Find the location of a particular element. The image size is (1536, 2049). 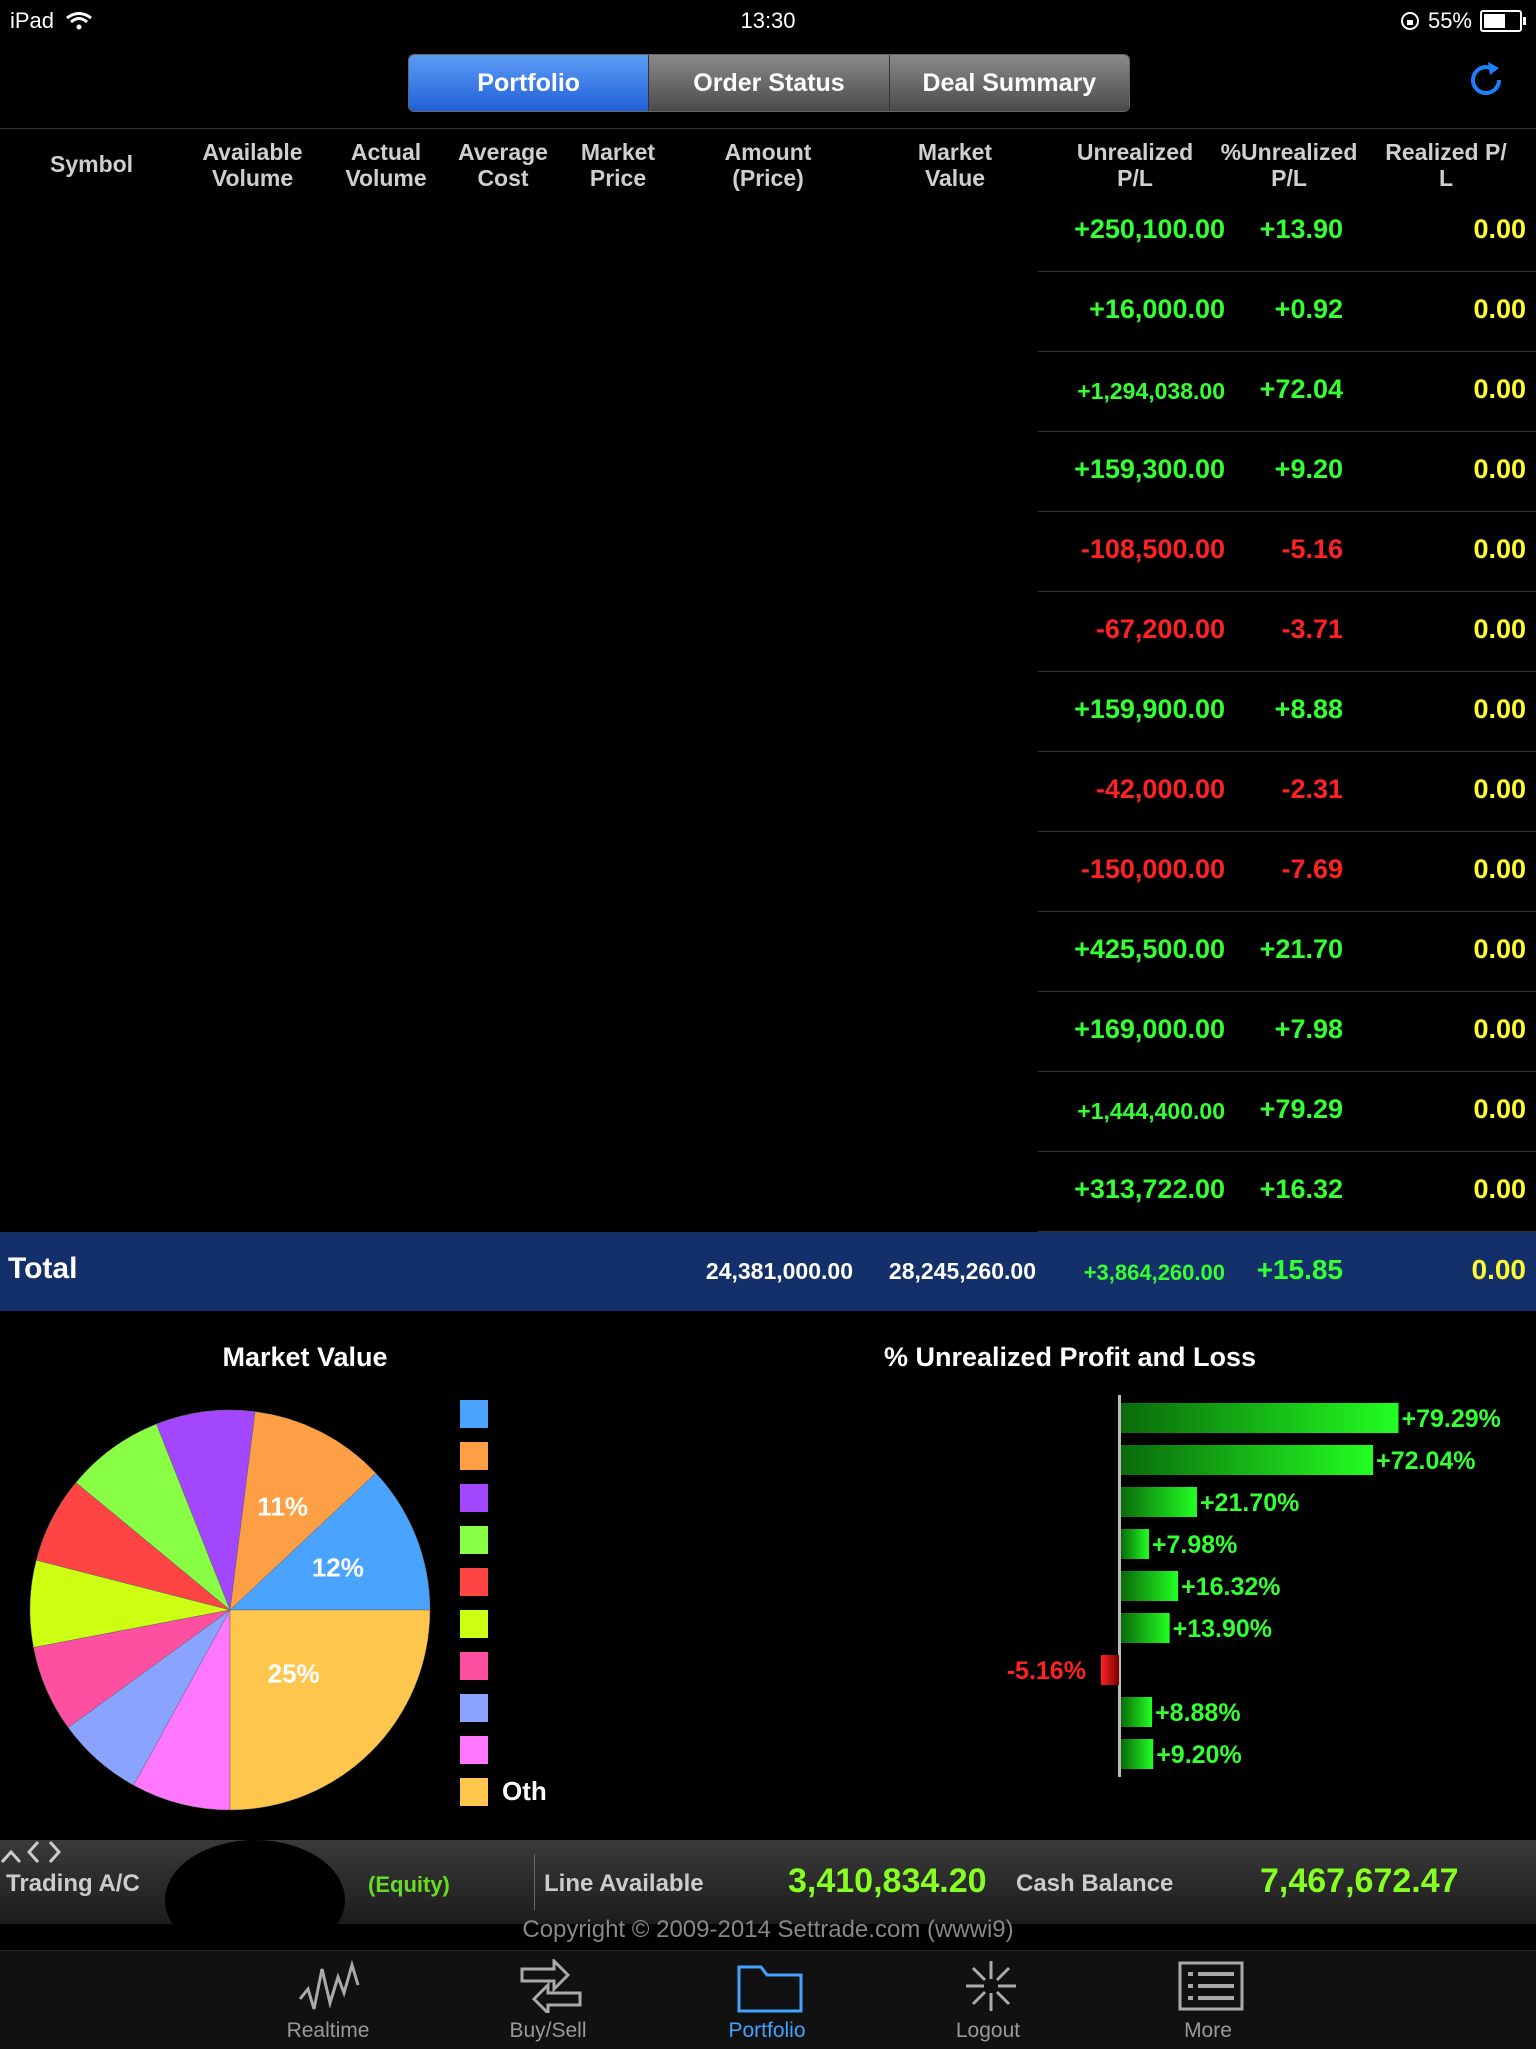

device-label: iPad is located at coordinates (51, 21).